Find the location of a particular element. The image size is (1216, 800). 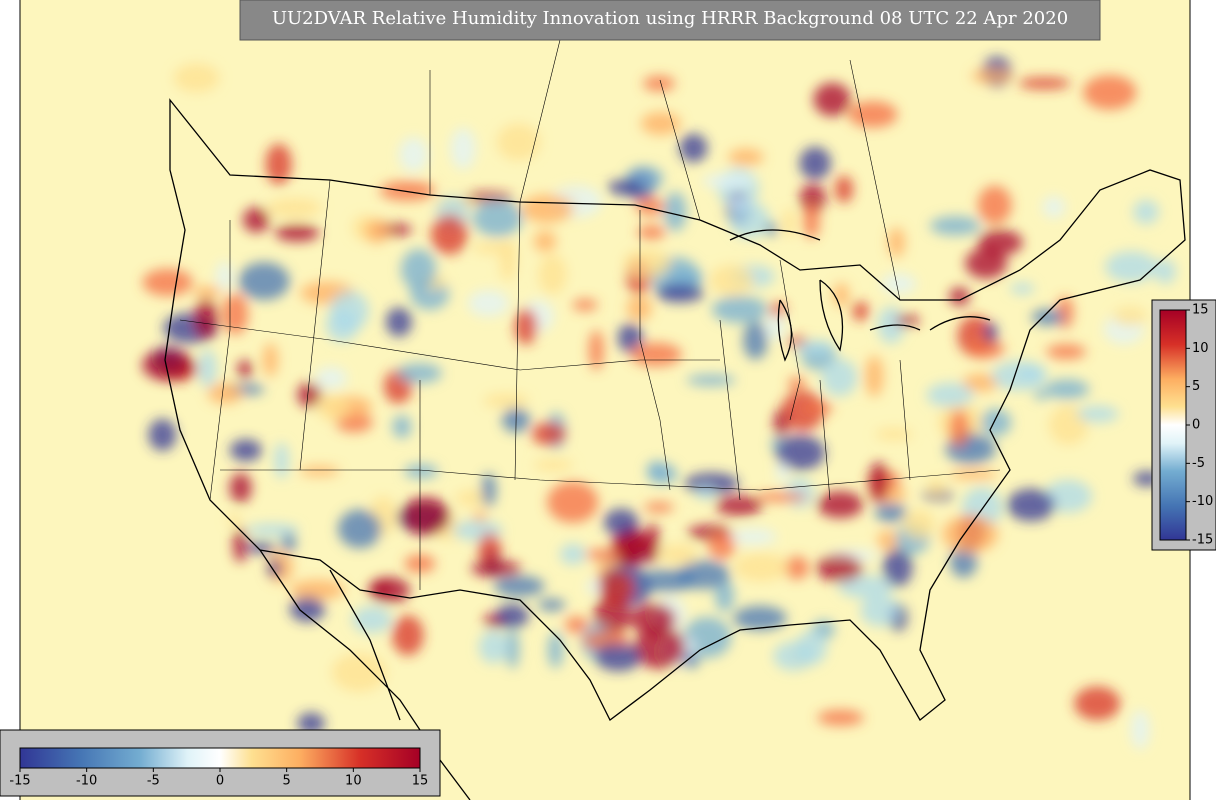

title-box is located at coordinates (670, 20).